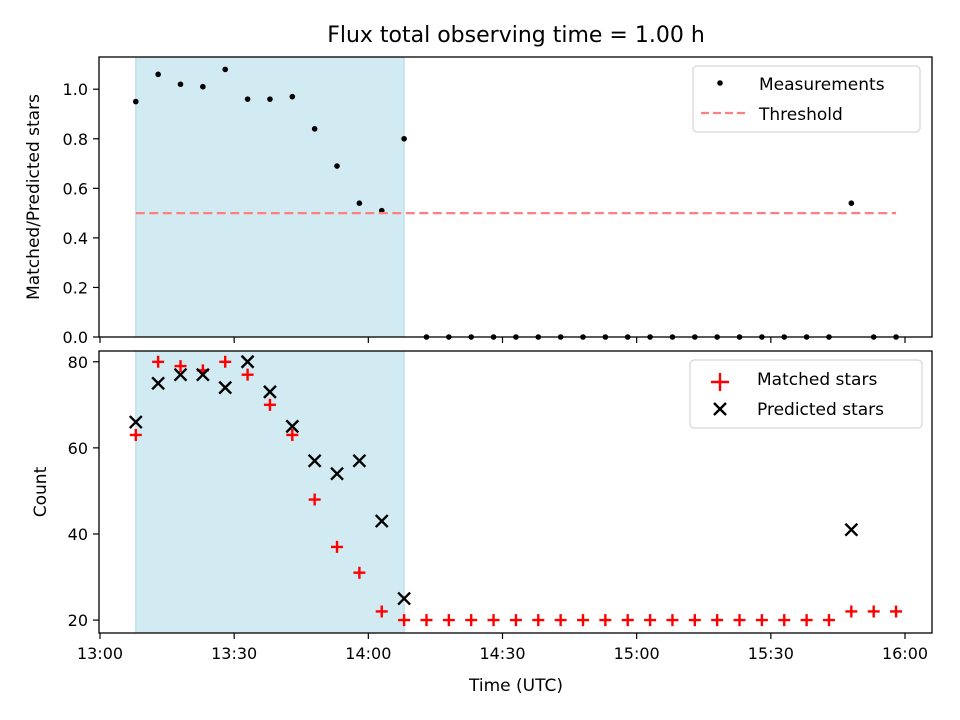  I want to click on top-y-tick-label: 0.0, so click(75, 337).